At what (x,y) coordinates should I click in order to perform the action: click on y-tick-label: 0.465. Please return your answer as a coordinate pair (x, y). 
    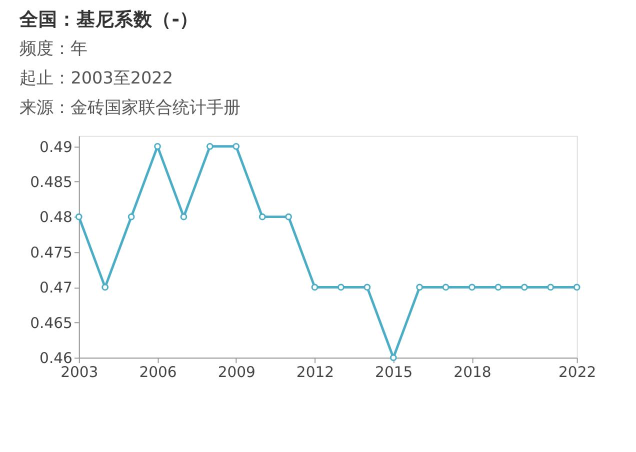
    Looking at the image, I should click on (51, 323).